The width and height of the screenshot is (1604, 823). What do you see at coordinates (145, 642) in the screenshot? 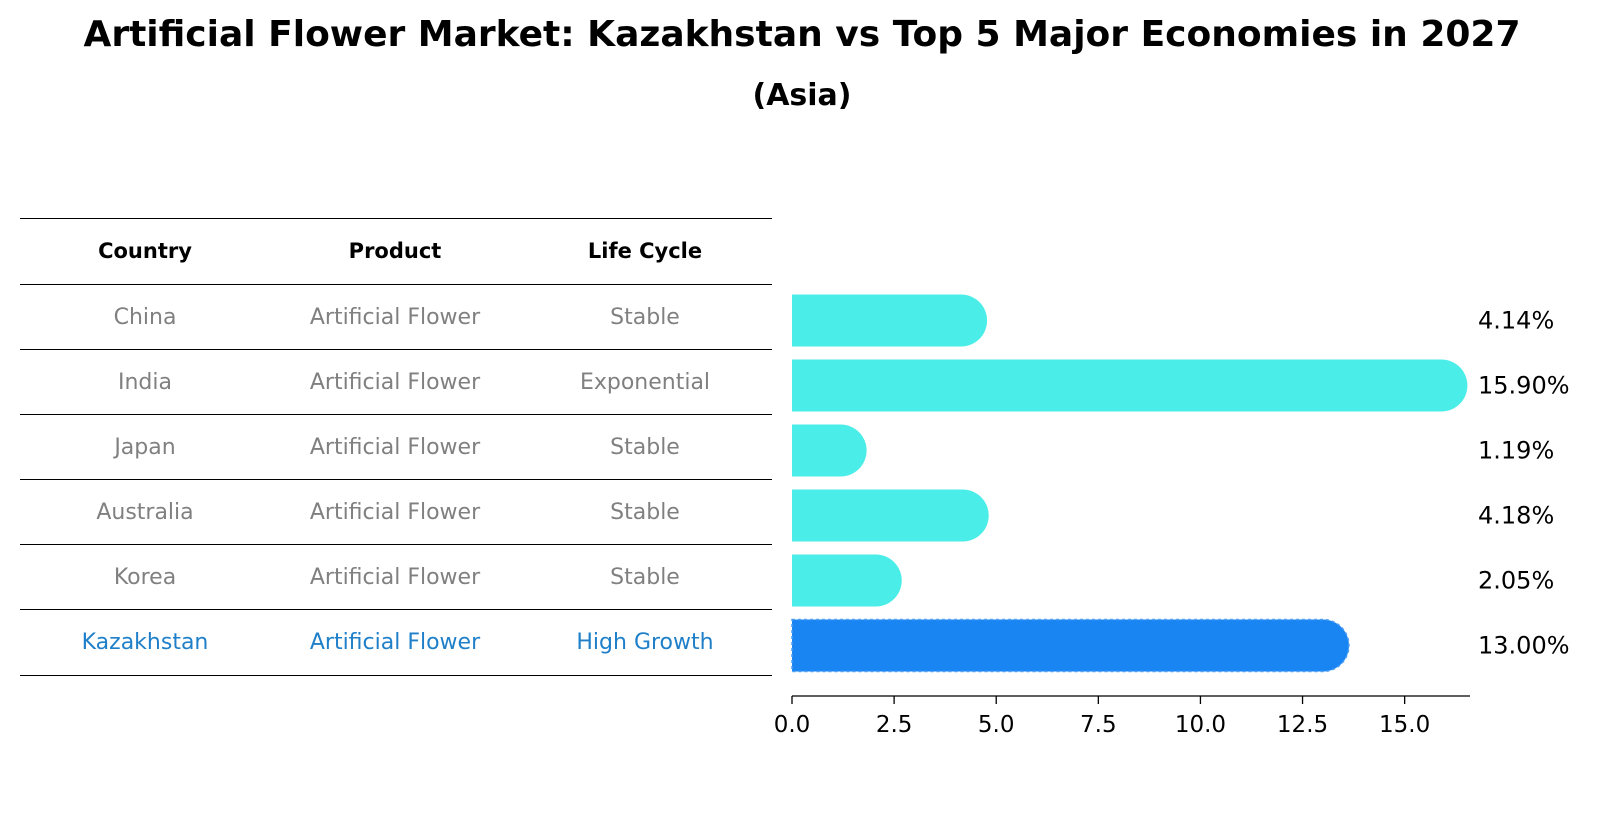
I see `cell-country: Kazakhstan` at bounding box center [145, 642].